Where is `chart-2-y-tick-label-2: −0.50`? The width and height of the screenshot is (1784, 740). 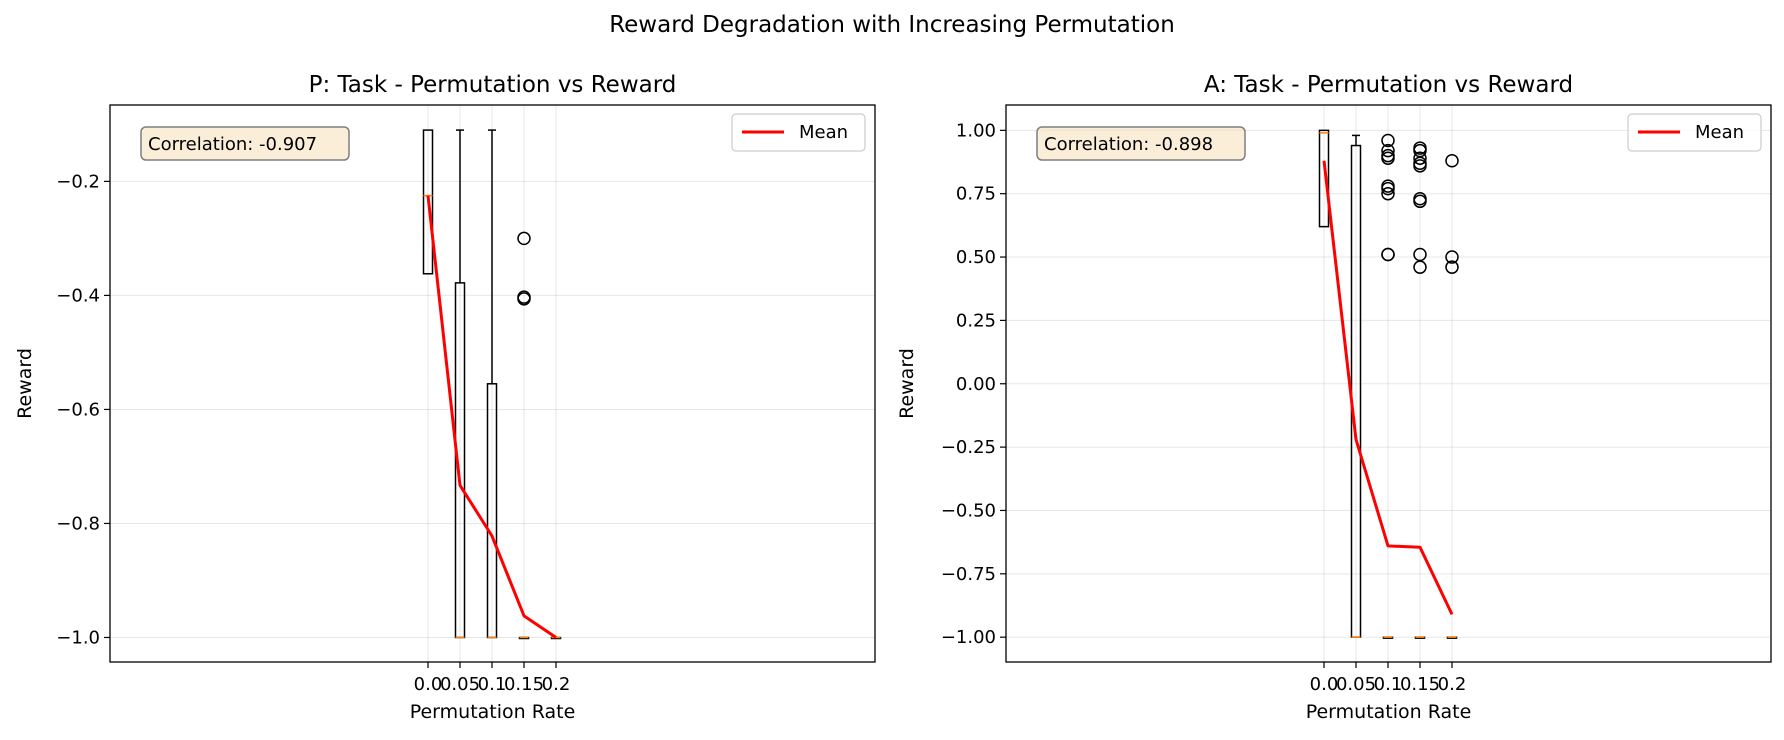 chart-2-y-tick-label-2: −0.50 is located at coordinates (968, 510).